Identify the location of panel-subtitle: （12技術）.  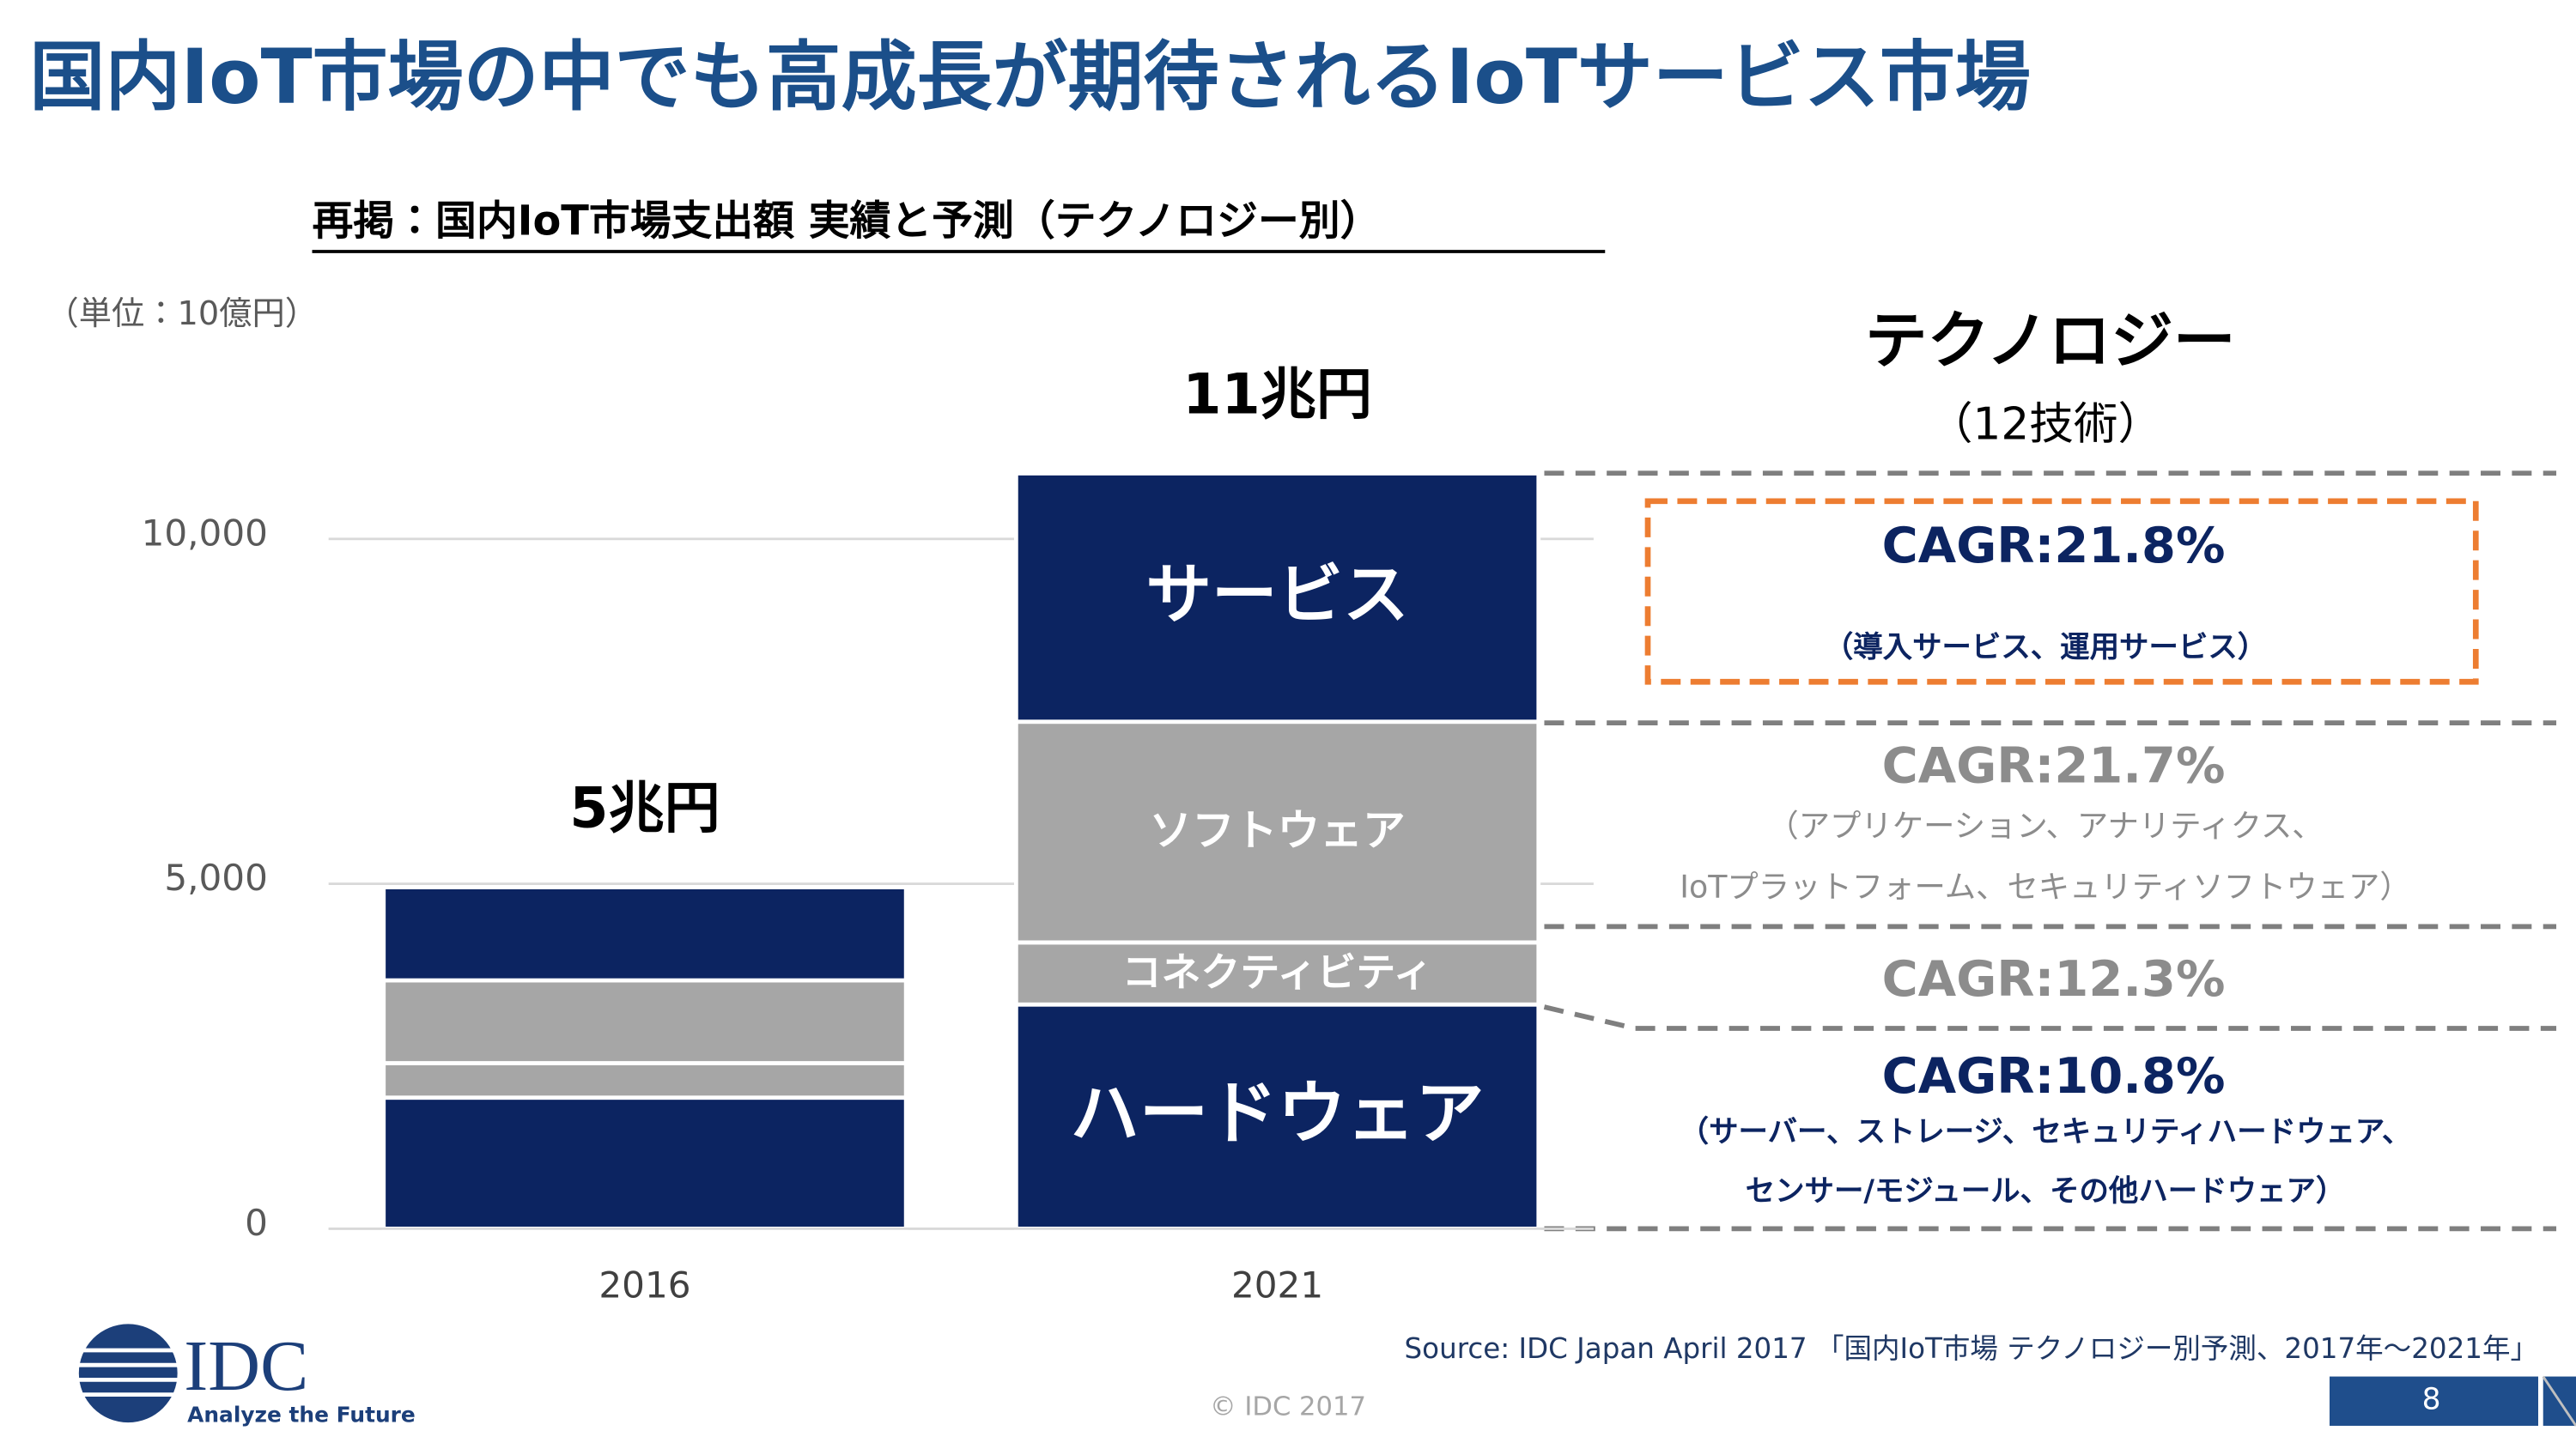
(2046, 425).